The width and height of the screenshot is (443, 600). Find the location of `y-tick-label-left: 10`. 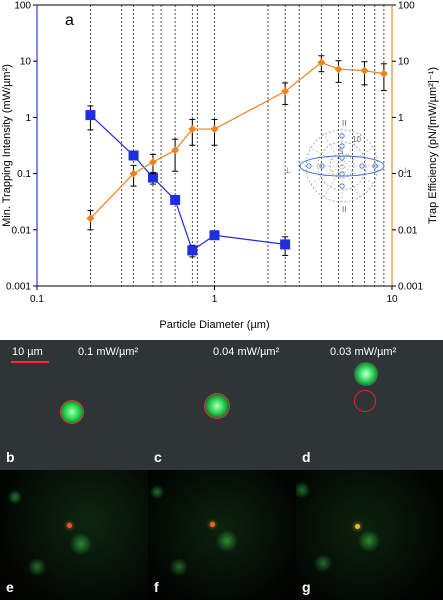

y-tick-label-left: 10 is located at coordinates (26, 62).